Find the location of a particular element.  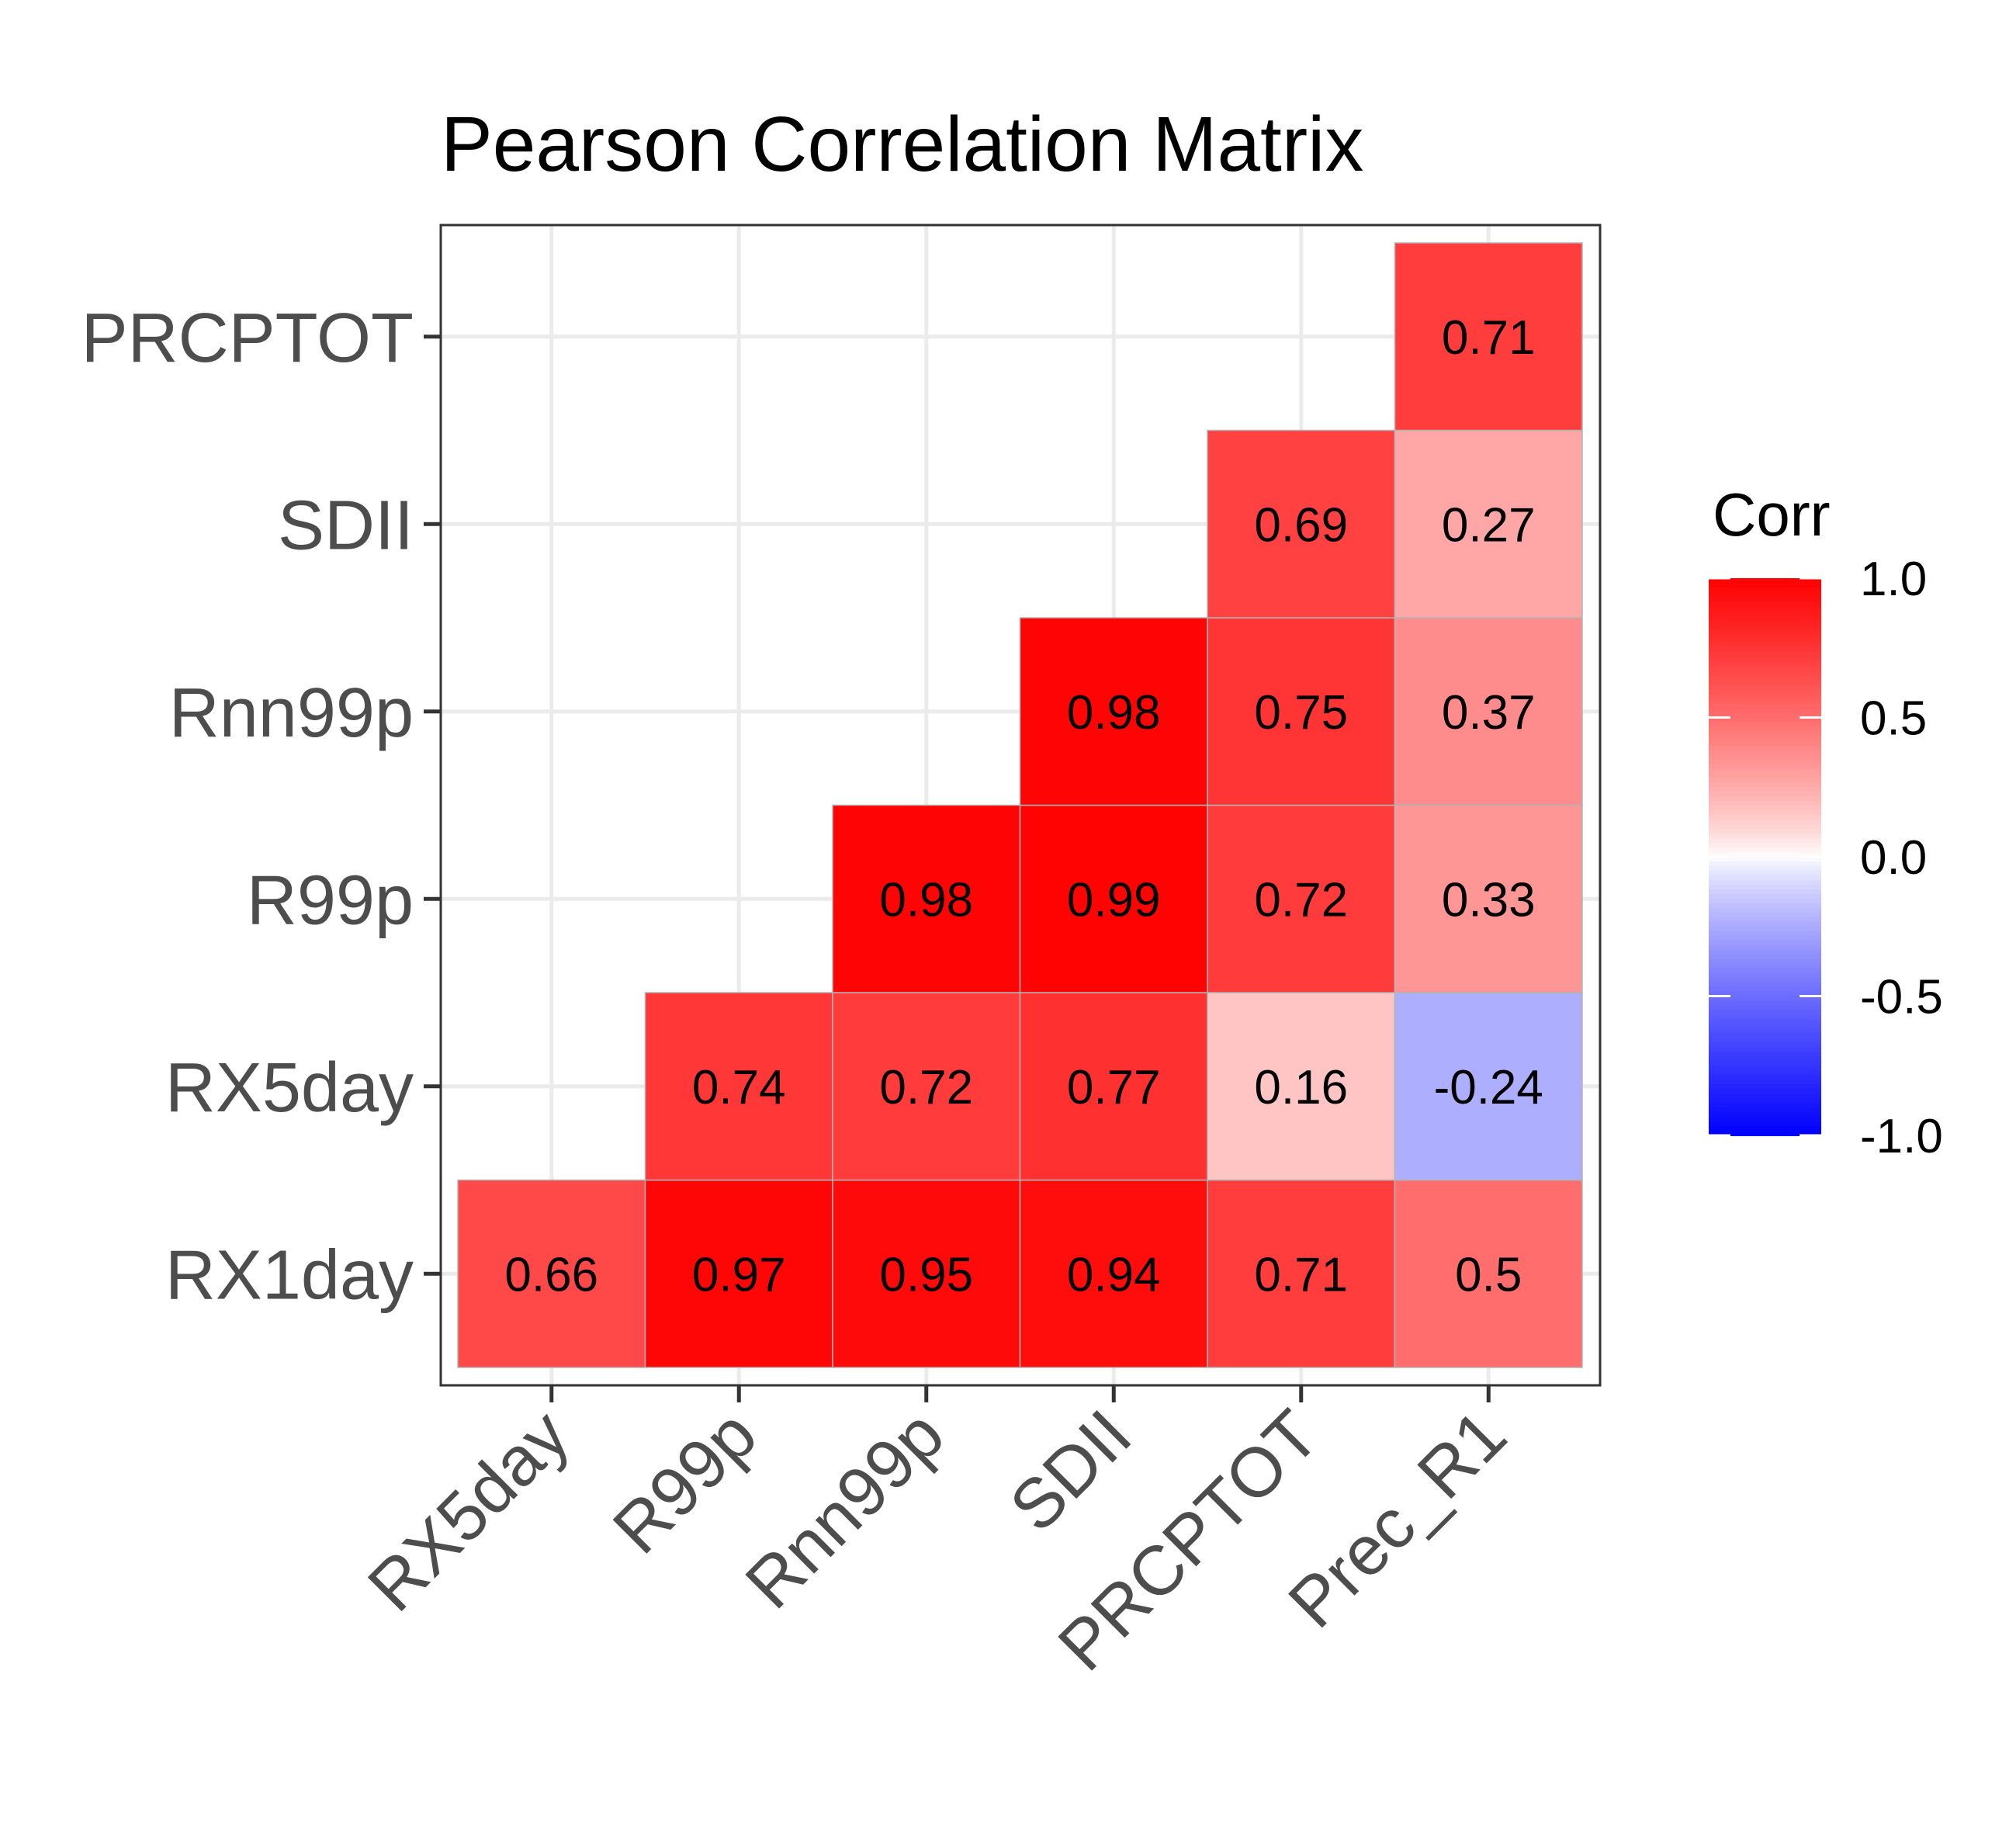

cell-value-label: -0.24 is located at coordinates (1489, 1087).